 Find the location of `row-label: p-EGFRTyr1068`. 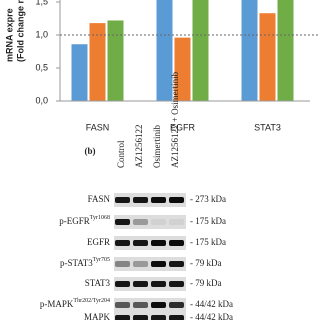

row-label: p-EGFRTyr1068 is located at coordinates (84, 220).